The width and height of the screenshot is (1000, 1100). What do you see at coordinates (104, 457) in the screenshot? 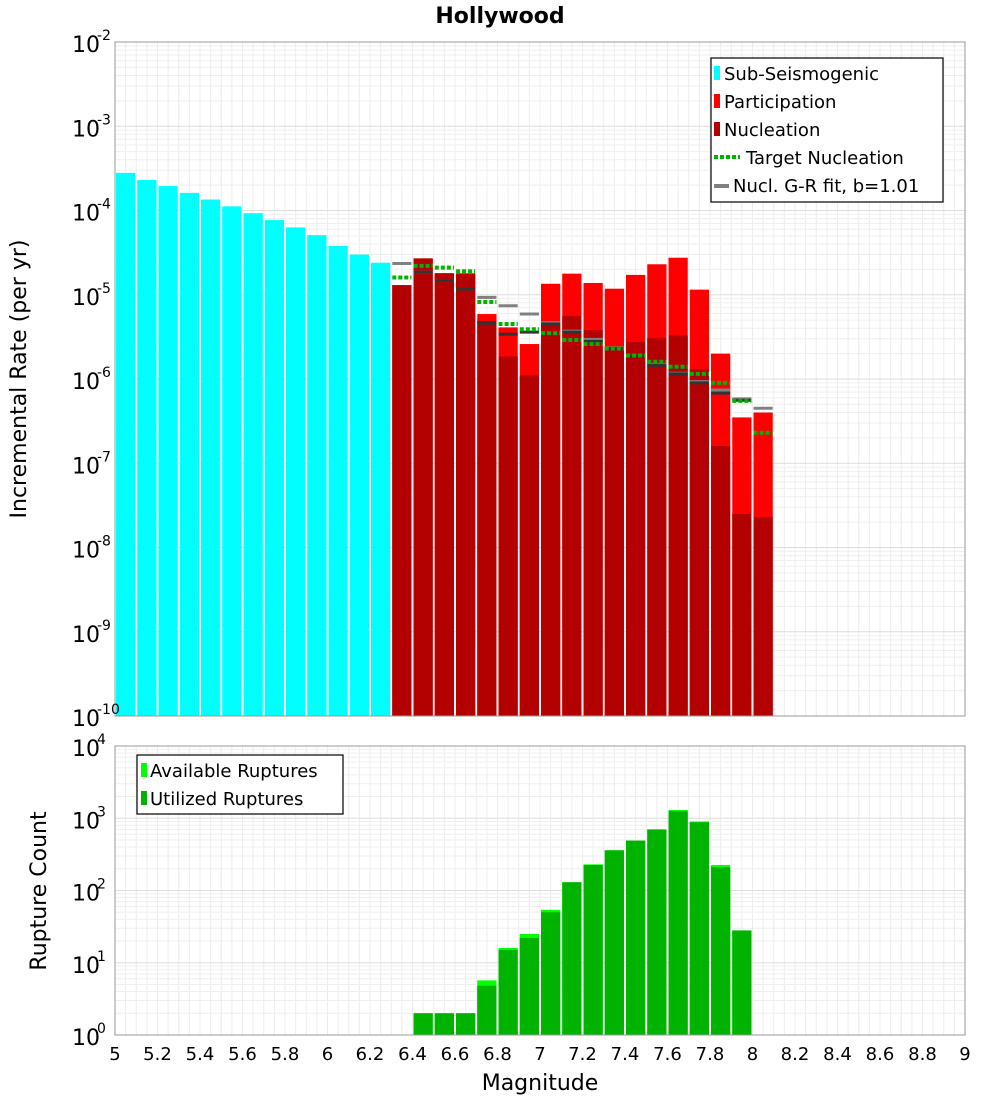
I see `rate-y-tick-exponent: -7` at bounding box center [104, 457].